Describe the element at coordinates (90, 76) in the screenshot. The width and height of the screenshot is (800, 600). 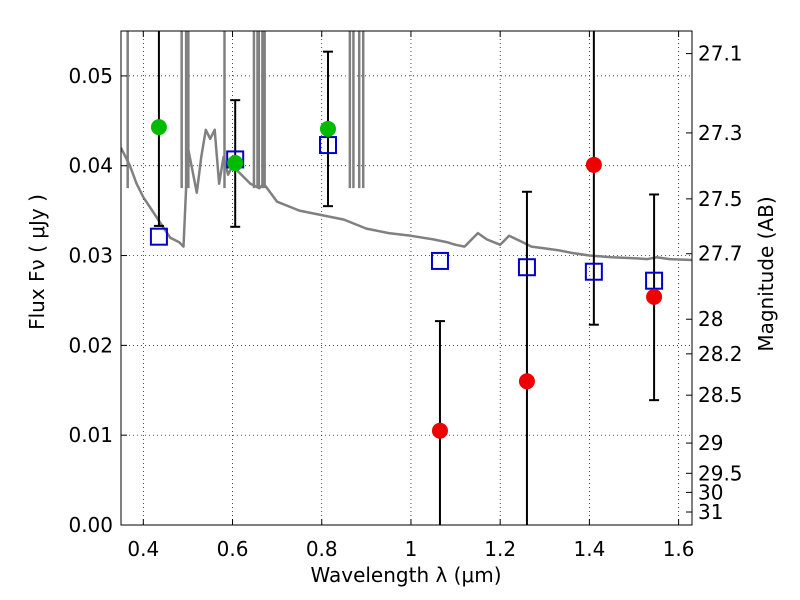
I see `y-tick-label: 0.05` at that location.